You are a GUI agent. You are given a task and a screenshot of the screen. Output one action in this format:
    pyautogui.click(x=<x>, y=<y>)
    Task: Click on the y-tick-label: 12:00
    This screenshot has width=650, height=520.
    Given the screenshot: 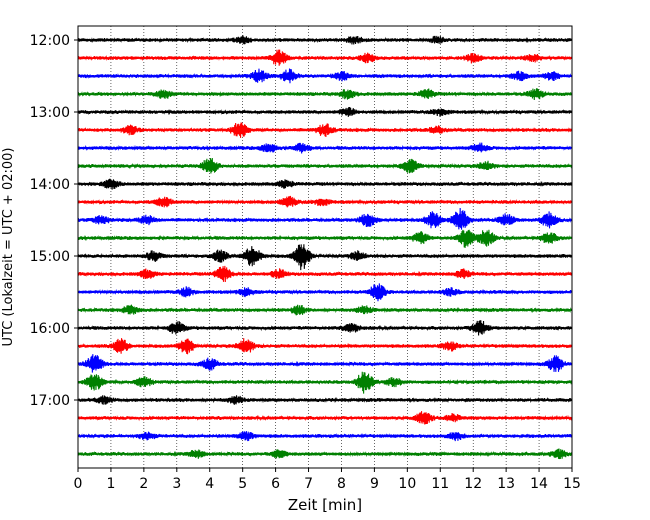 What is the action you would take?
    pyautogui.click(x=50, y=41)
    